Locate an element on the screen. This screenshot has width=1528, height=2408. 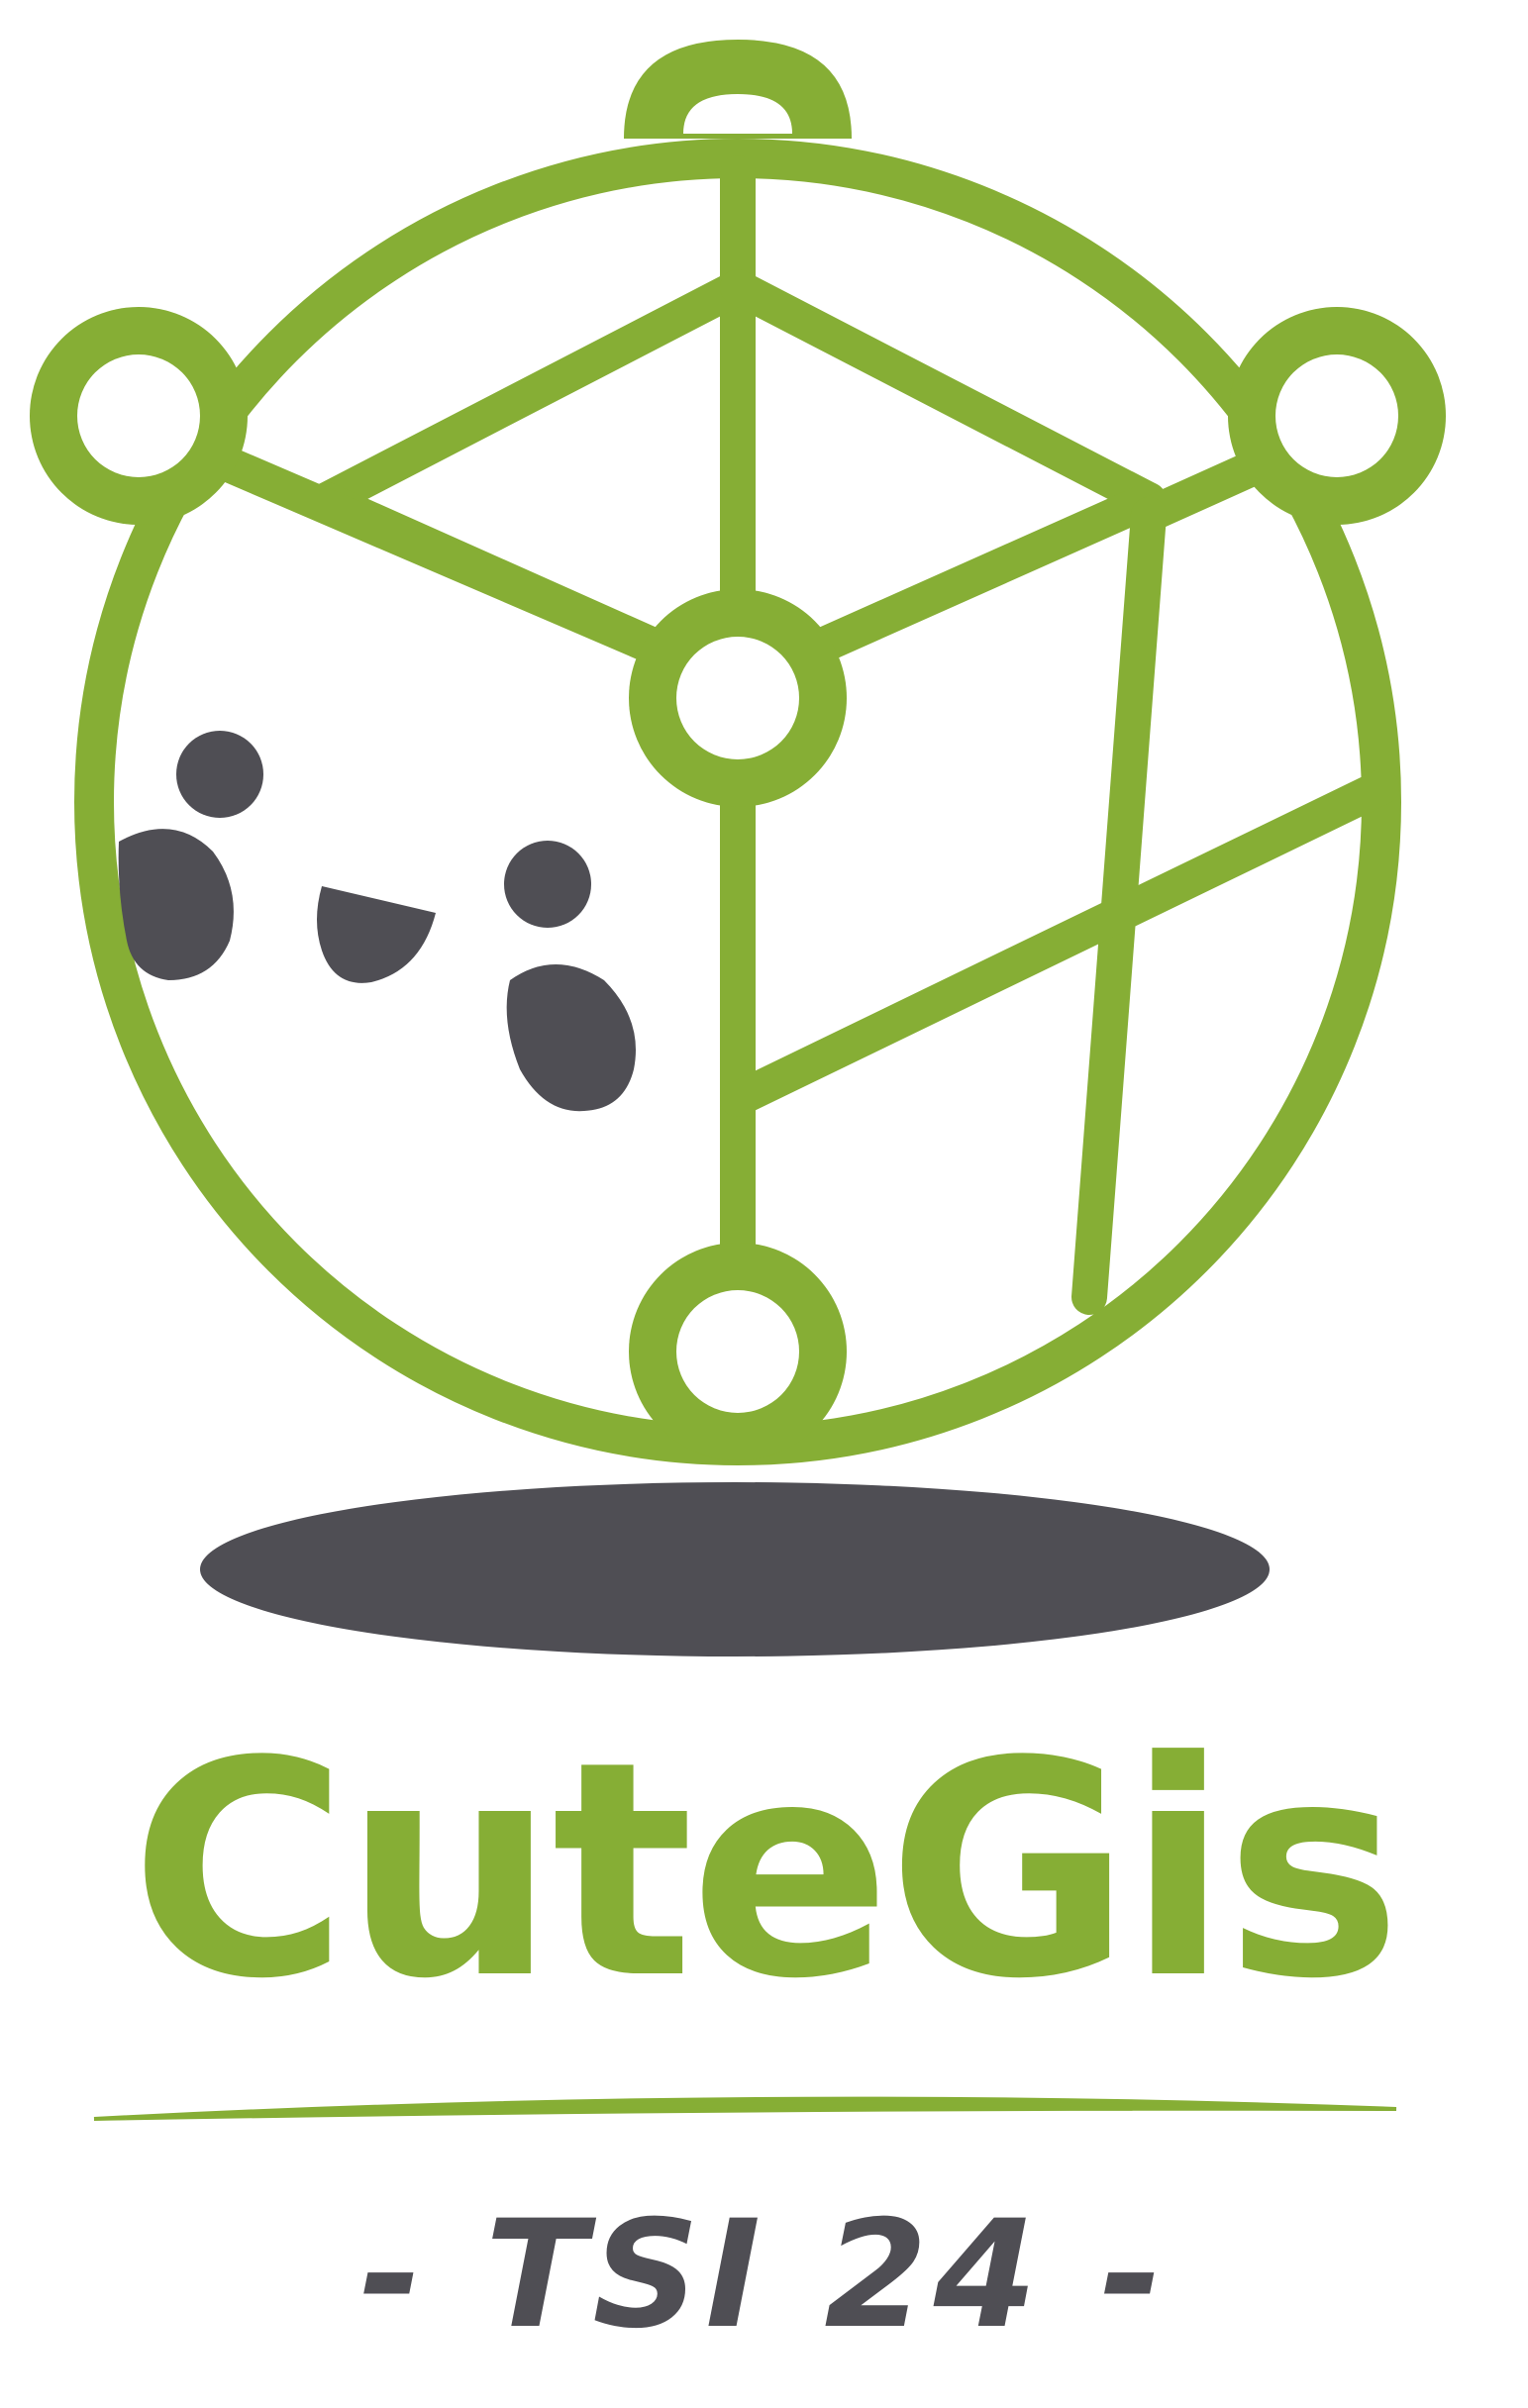
mascot-face-icon is located at coordinates (377, 921).